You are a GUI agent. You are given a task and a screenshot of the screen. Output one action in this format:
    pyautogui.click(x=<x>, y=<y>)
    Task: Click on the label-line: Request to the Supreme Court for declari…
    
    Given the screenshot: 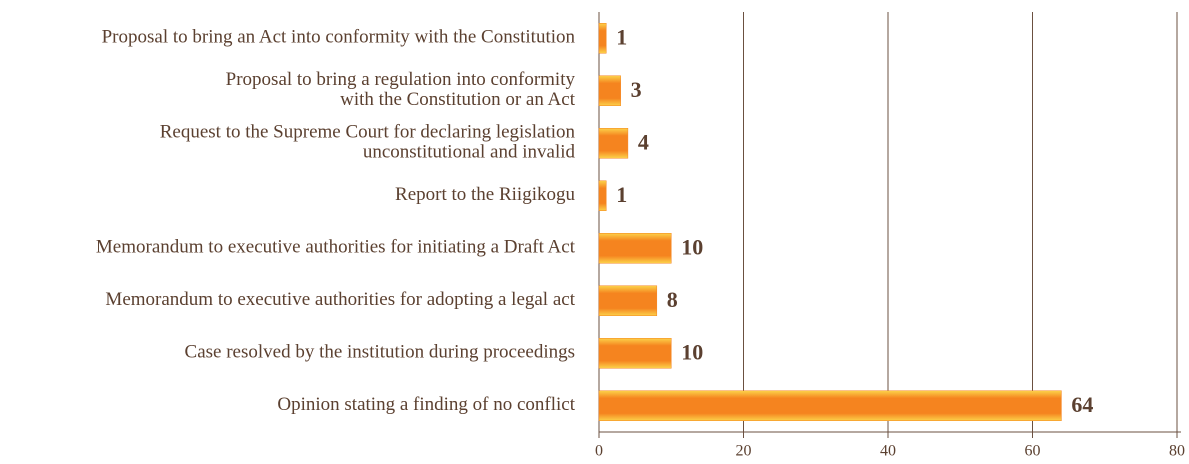 What is the action you would take?
    pyautogui.click(x=368, y=132)
    